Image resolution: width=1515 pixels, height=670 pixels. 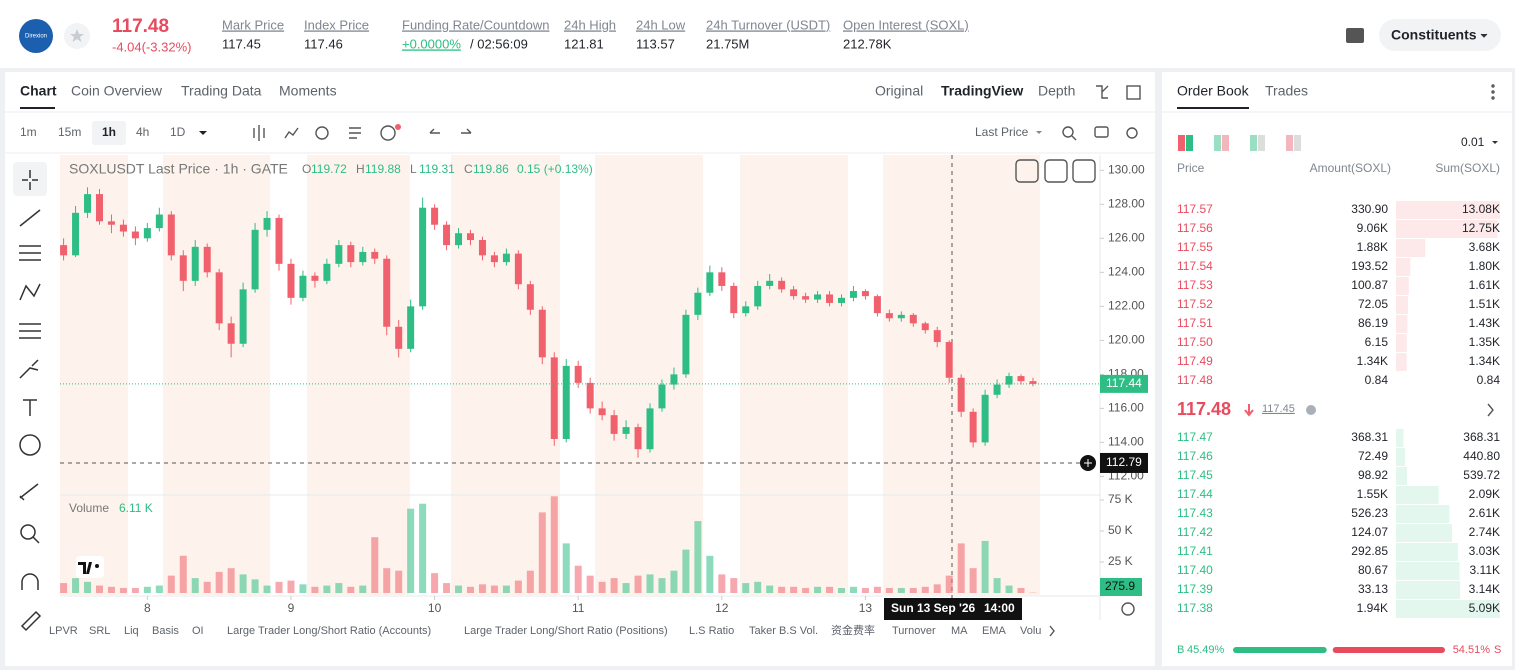 What do you see at coordinates (1039, 132) in the screenshot?
I see `dropdown-caret` at bounding box center [1039, 132].